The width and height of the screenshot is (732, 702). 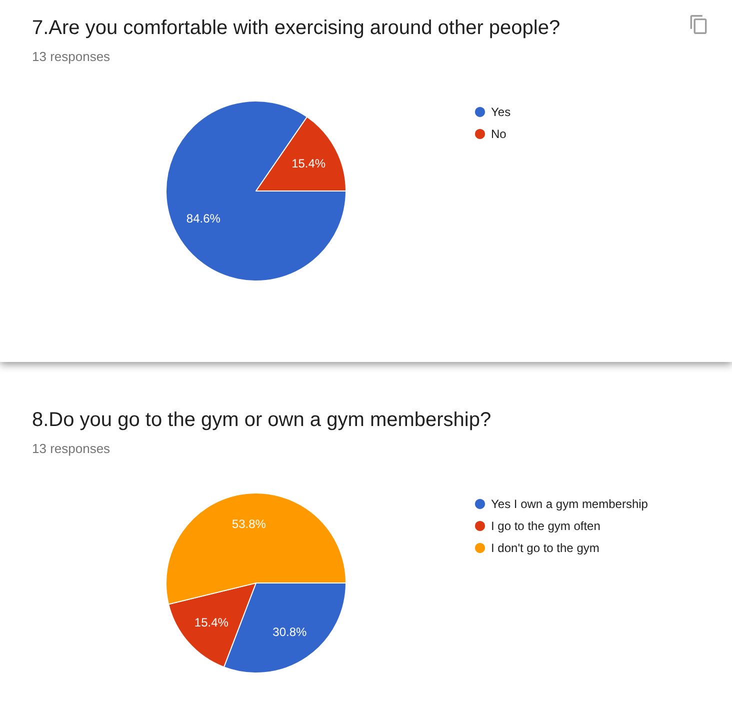 I want to click on chart-title: 7.Are you comfortable with exercising around other people?, so click(x=296, y=28).